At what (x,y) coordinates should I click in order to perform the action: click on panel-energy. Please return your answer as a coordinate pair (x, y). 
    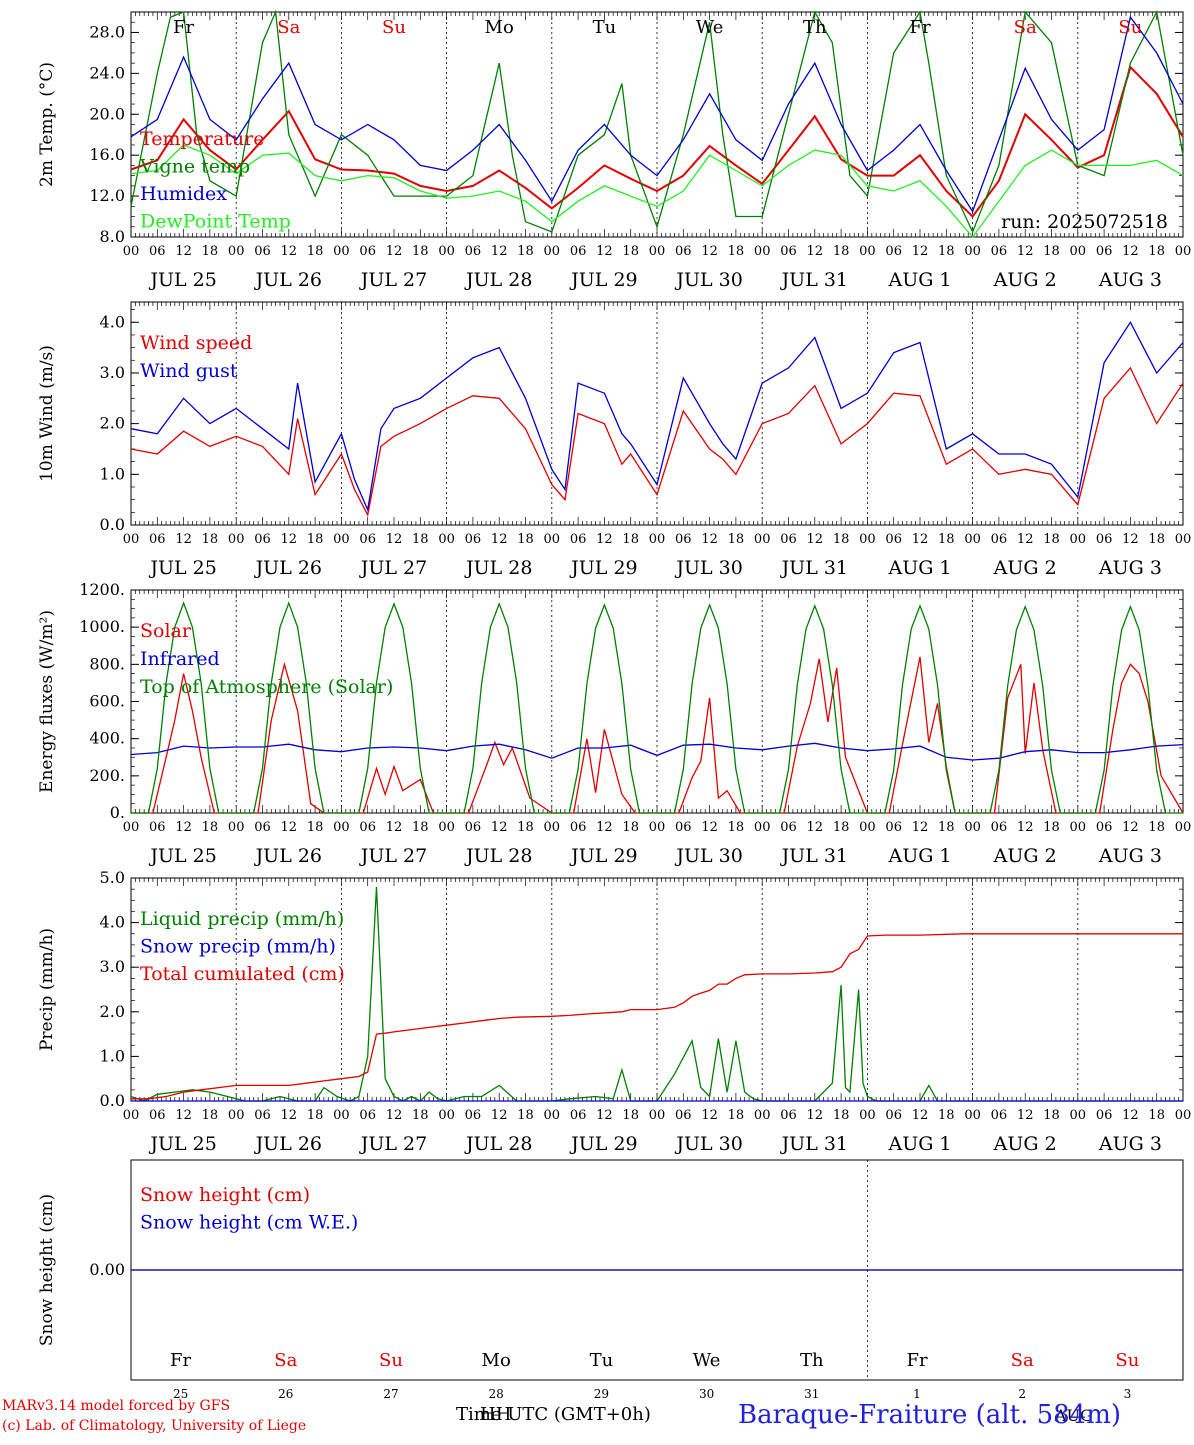
    Looking at the image, I should click on (657, 701).